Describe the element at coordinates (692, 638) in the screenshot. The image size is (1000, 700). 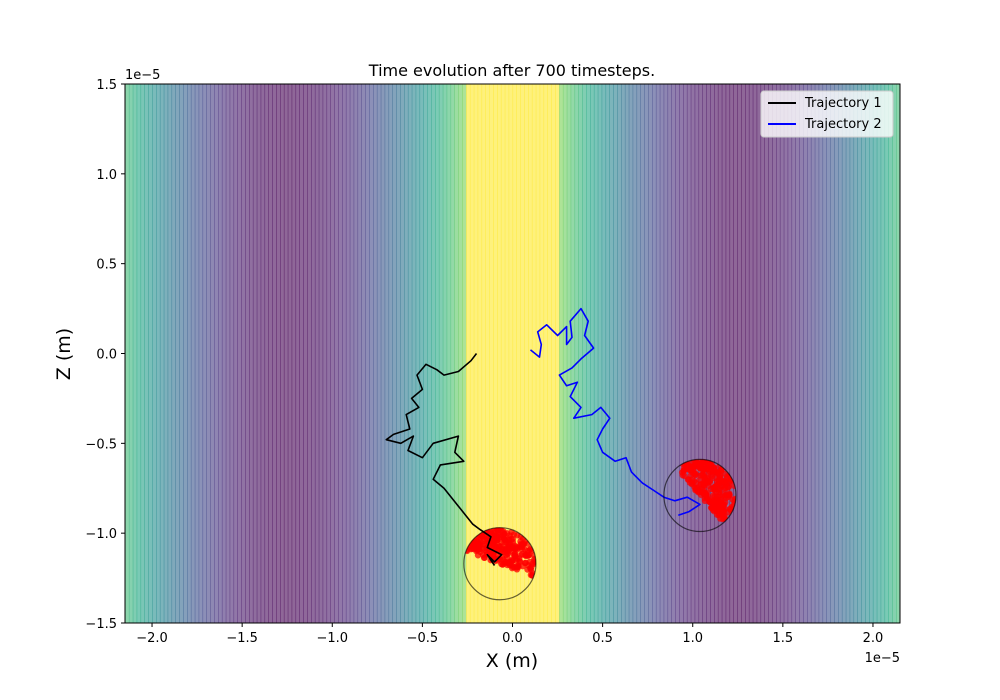
I see `x-tick-label: 1.0` at that location.